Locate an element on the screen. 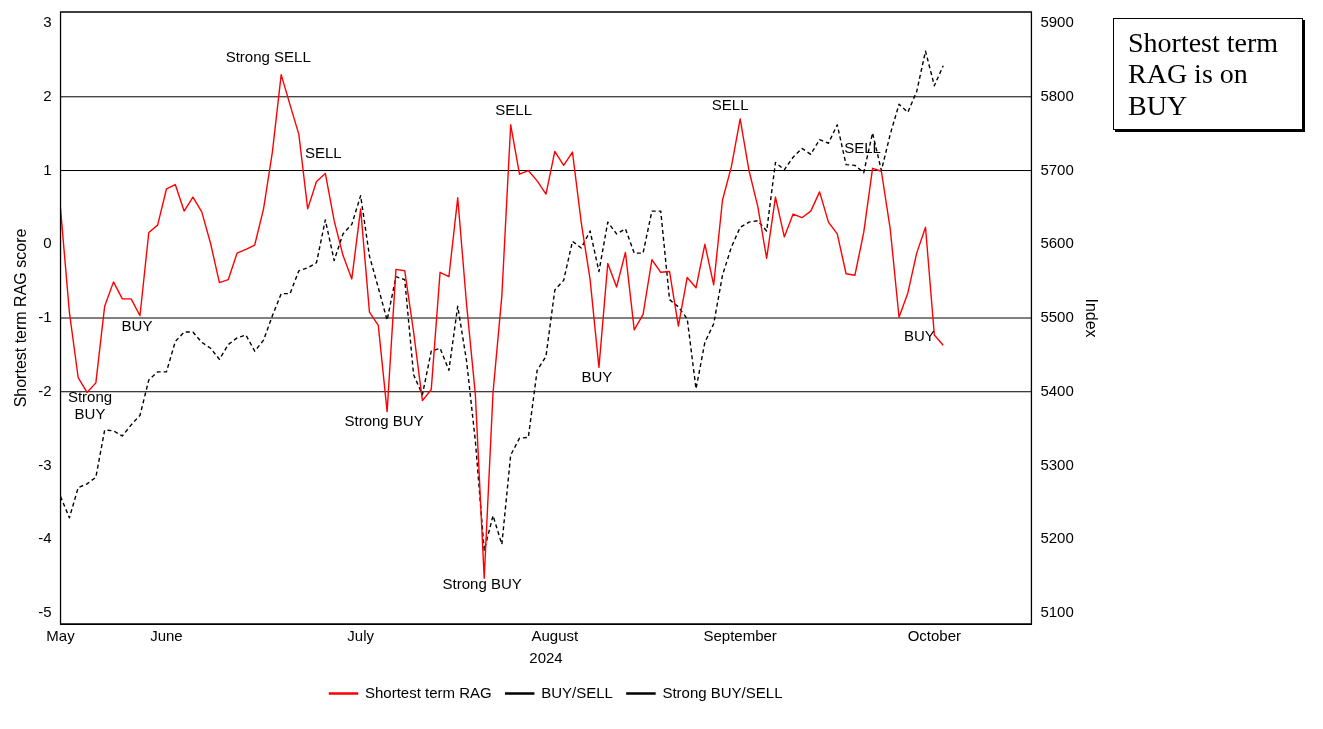 The width and height of the screenshot is (1323, 729). y-tick-label: 2 is located at coordinates (47, 95).